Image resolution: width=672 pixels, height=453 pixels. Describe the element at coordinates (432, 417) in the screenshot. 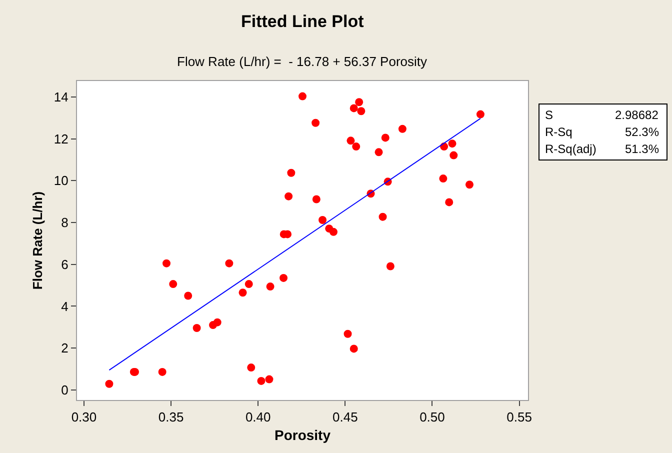

I see `x-tick-label: 0.50` at that location.